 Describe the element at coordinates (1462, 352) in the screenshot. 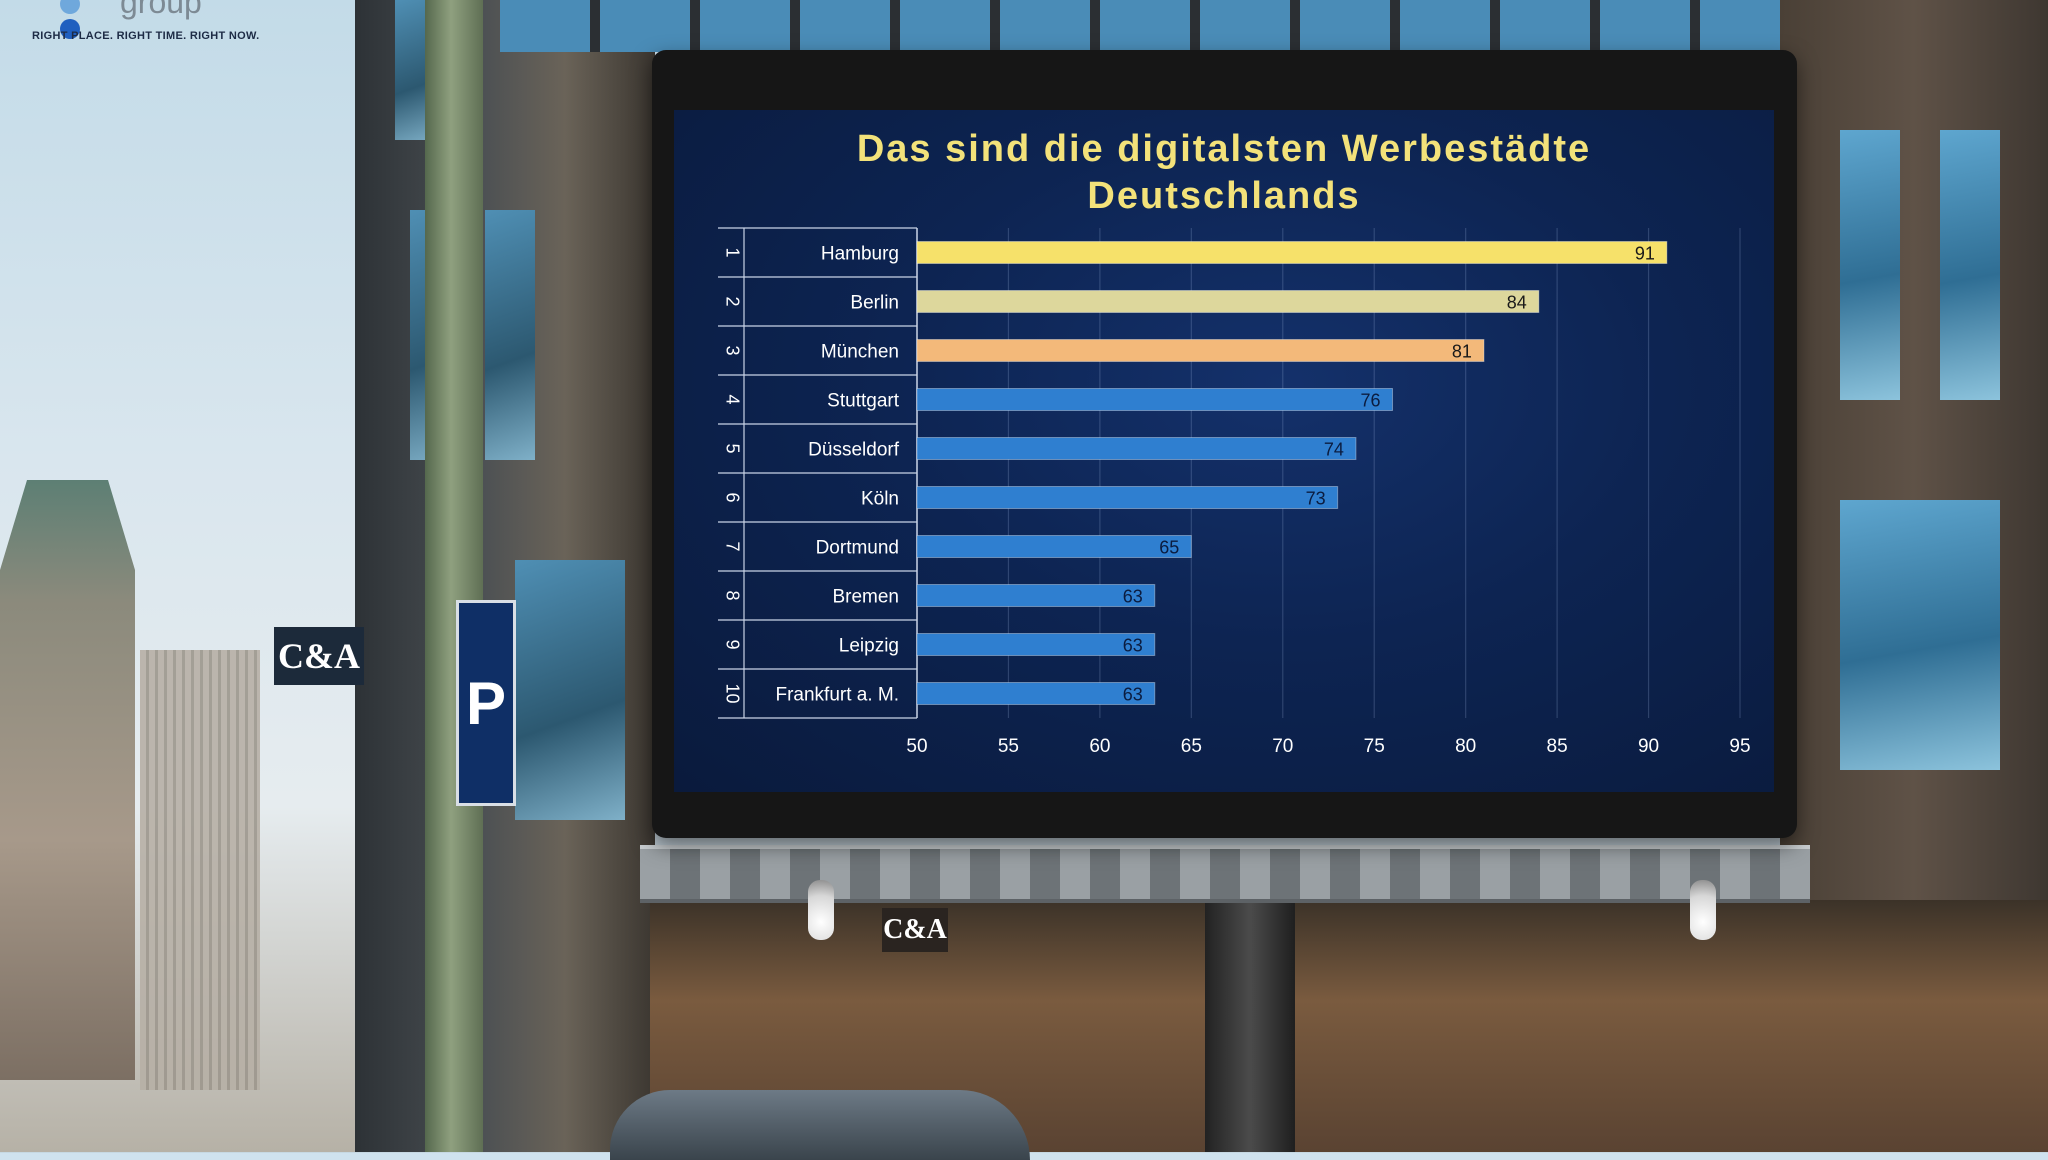

I see `value-label: 81` at that location.